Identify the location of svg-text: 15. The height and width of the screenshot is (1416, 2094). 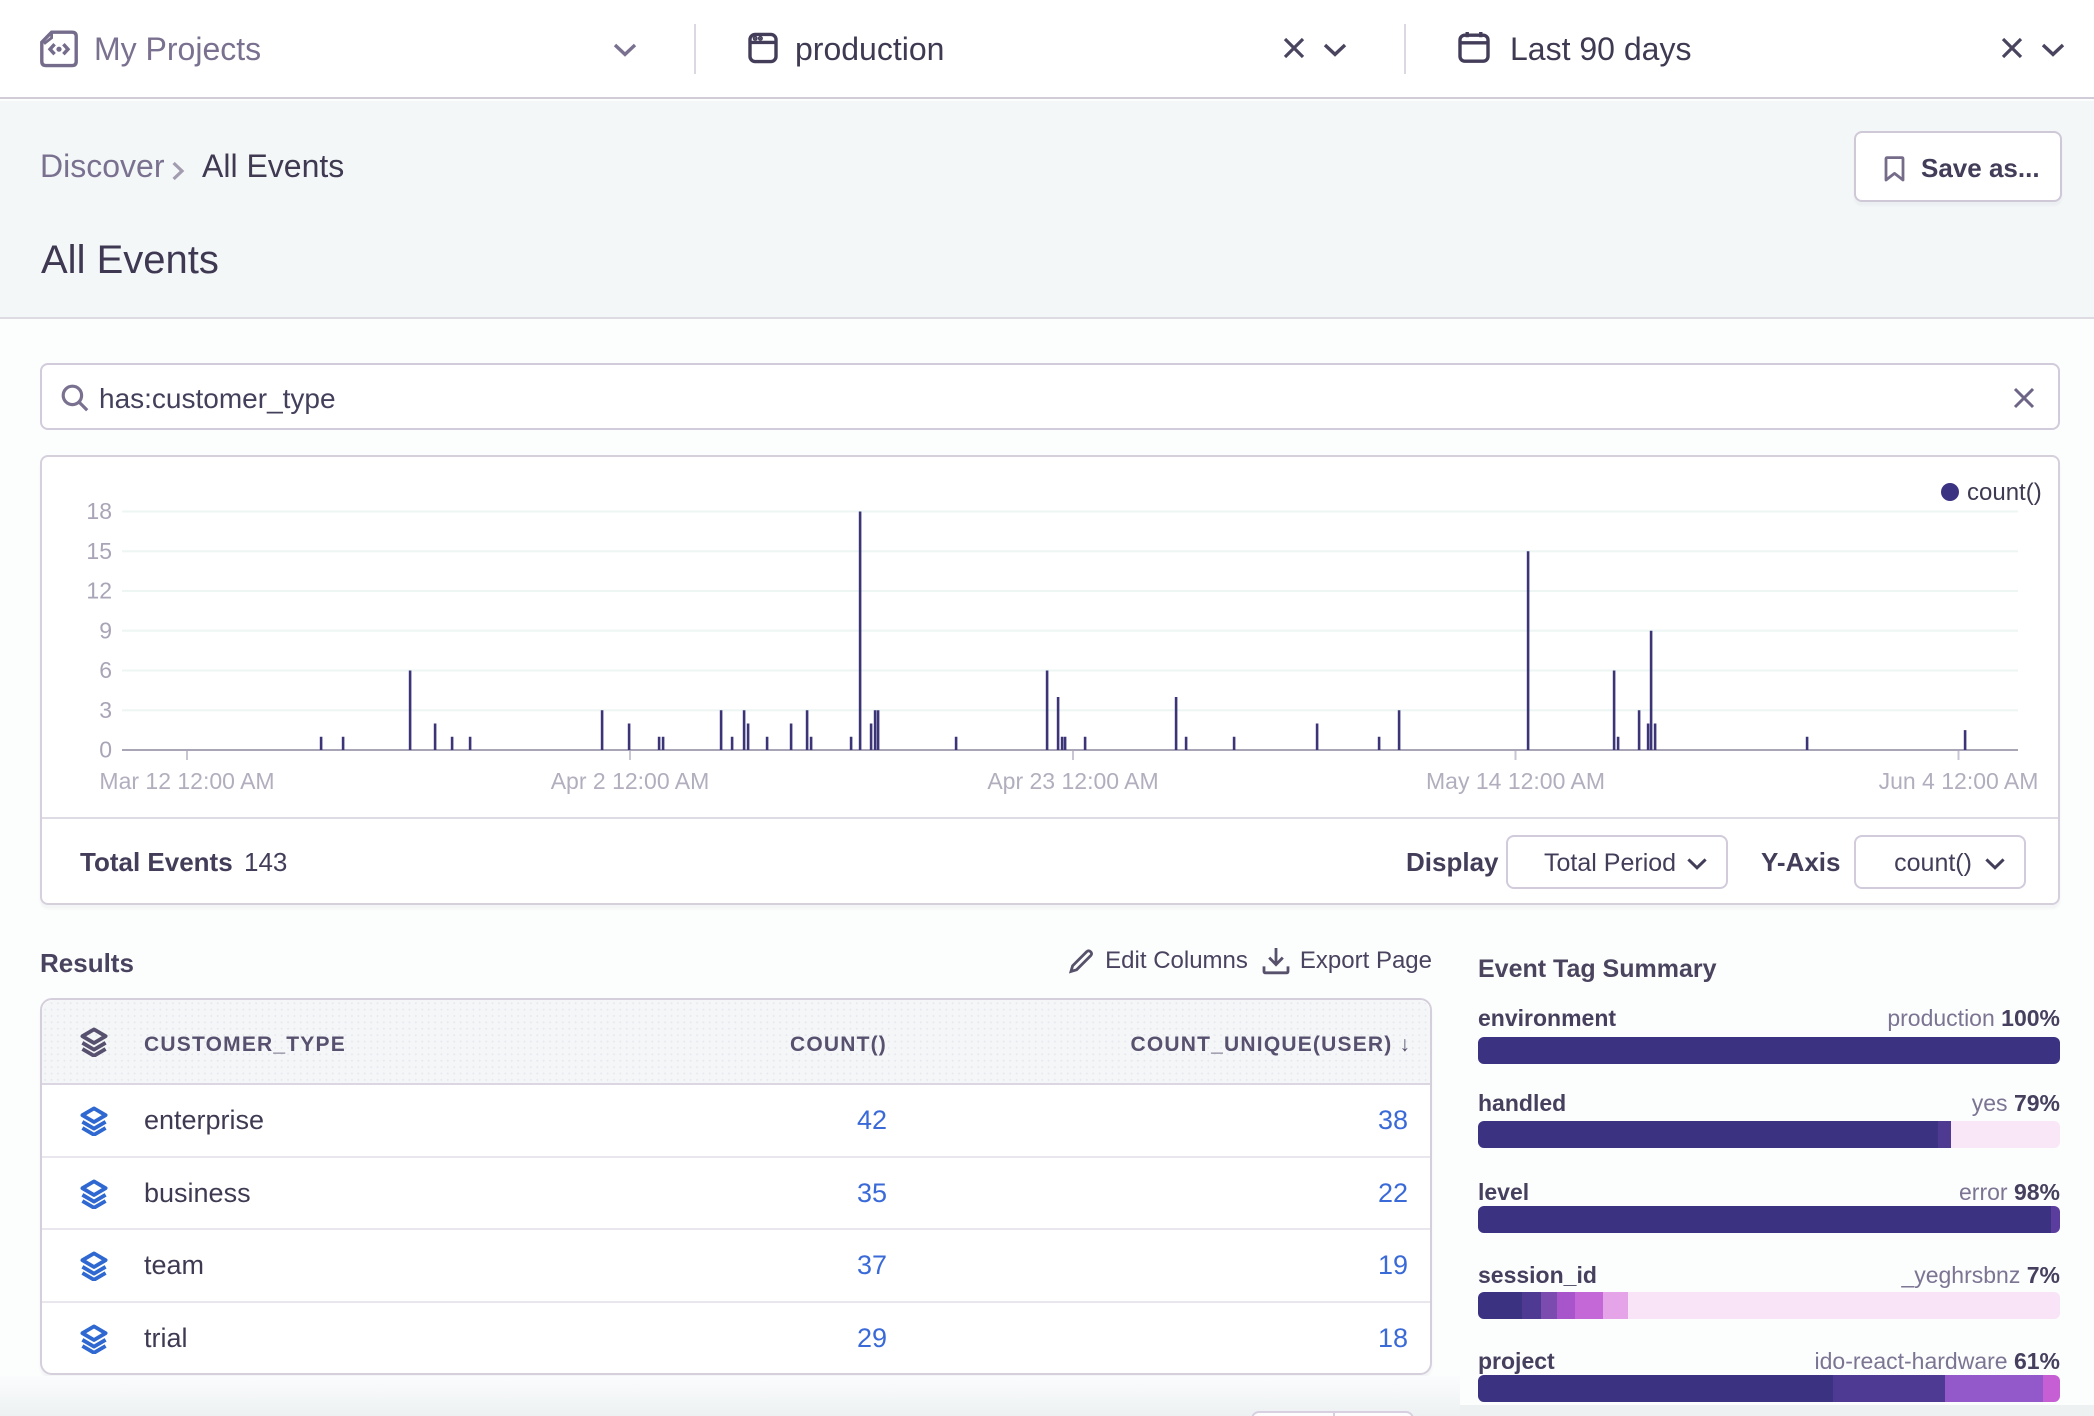
(99, 551).